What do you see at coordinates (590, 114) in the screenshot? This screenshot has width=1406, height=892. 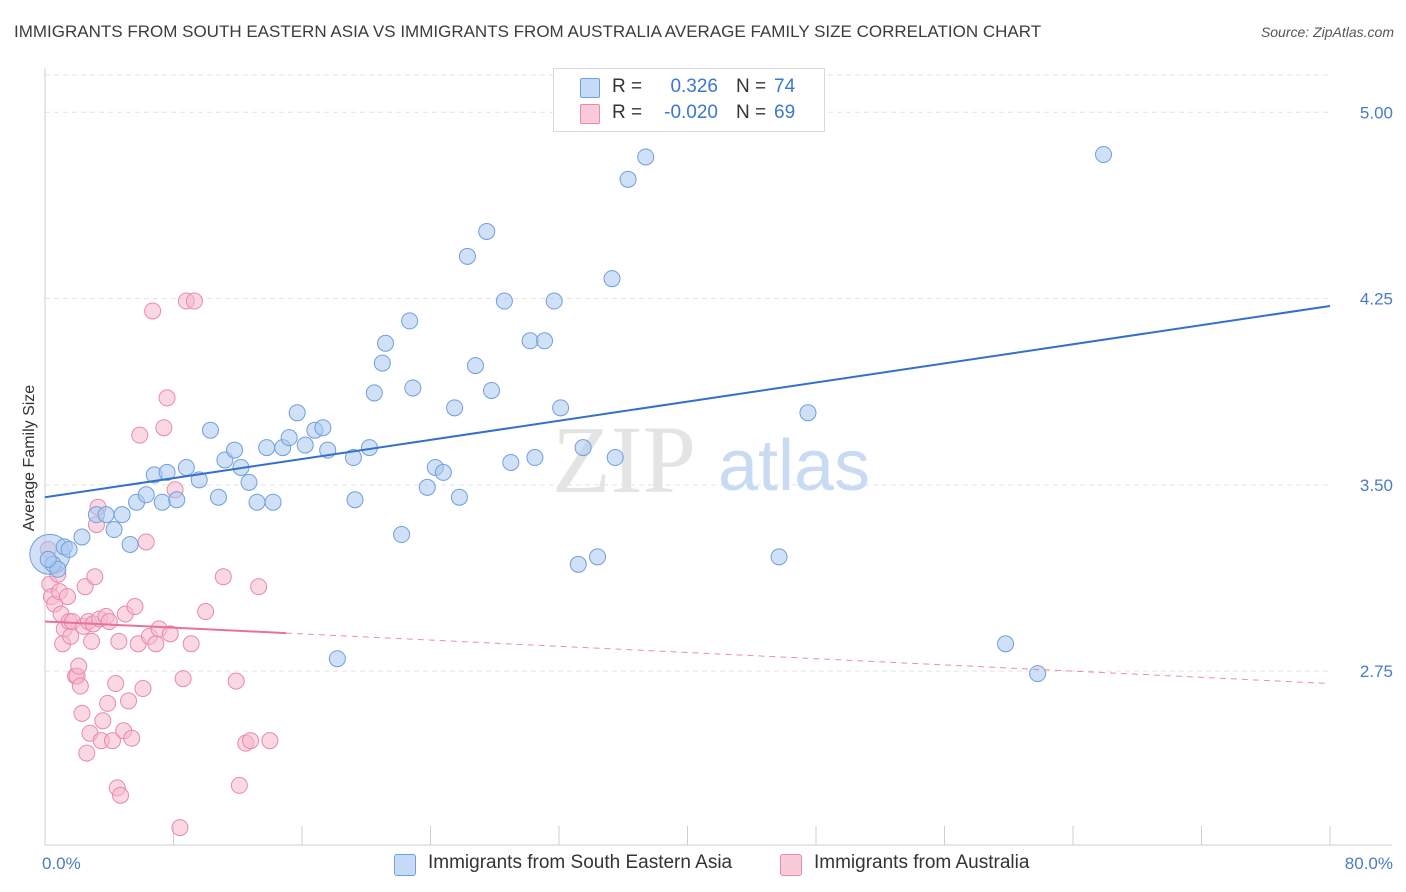 I see `legend-swatch-pink` at bounding box center [590, 114].